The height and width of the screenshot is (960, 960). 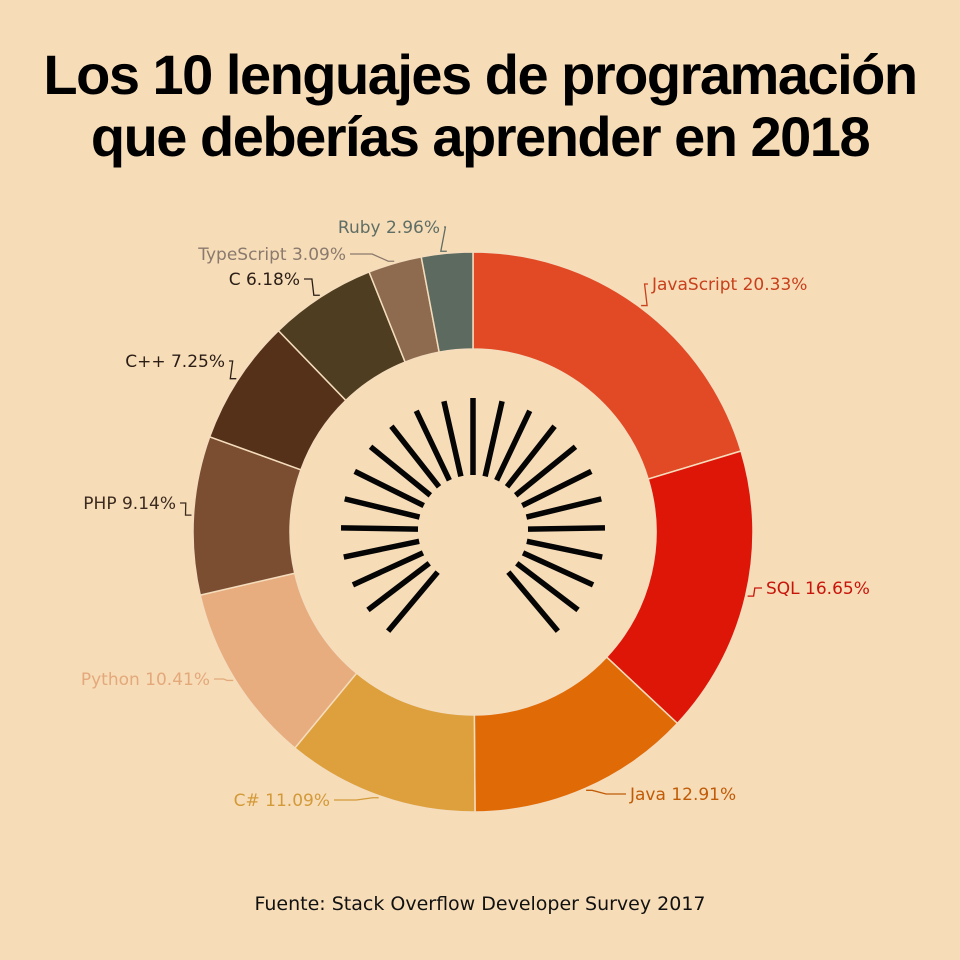 What do you see at coordinates (175, 362) in the screenshot?
I see `label-cpp: C++ 7.25%` at bounding box center [175, 362].